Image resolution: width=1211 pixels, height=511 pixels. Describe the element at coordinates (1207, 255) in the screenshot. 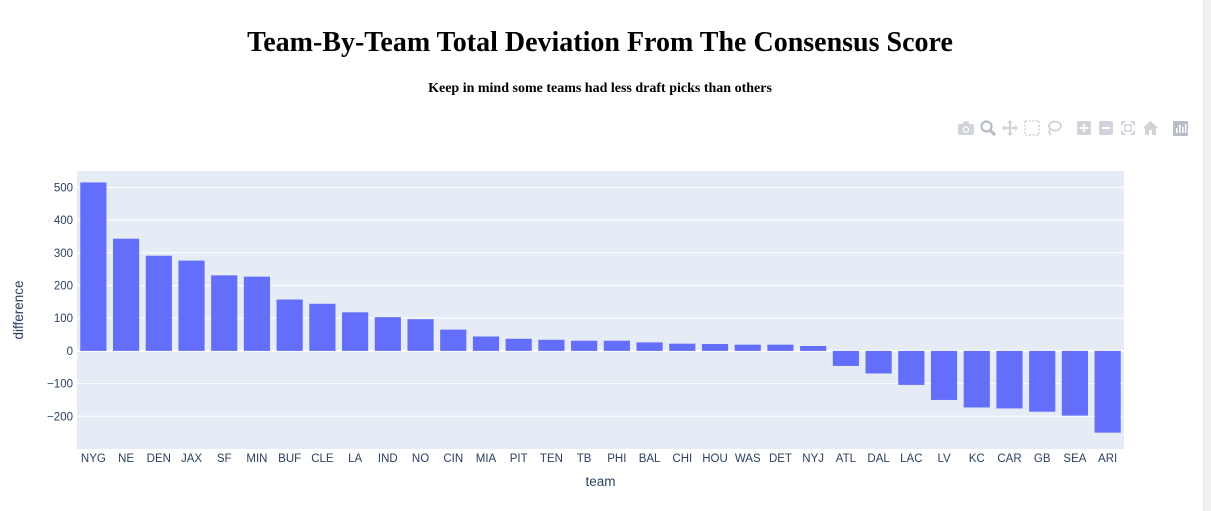

I see `page-scrollbar` at that location.